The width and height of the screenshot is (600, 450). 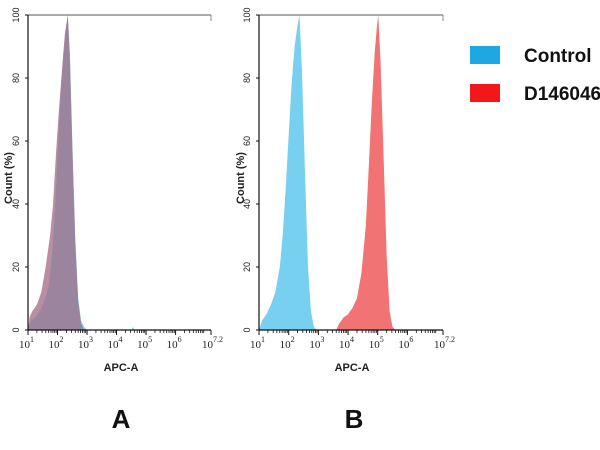 What do you see at coordinates (322, 339) in the screenshot?
I see `panel-b-x-tick-exponent: 3` at bounding box center [322, 339].